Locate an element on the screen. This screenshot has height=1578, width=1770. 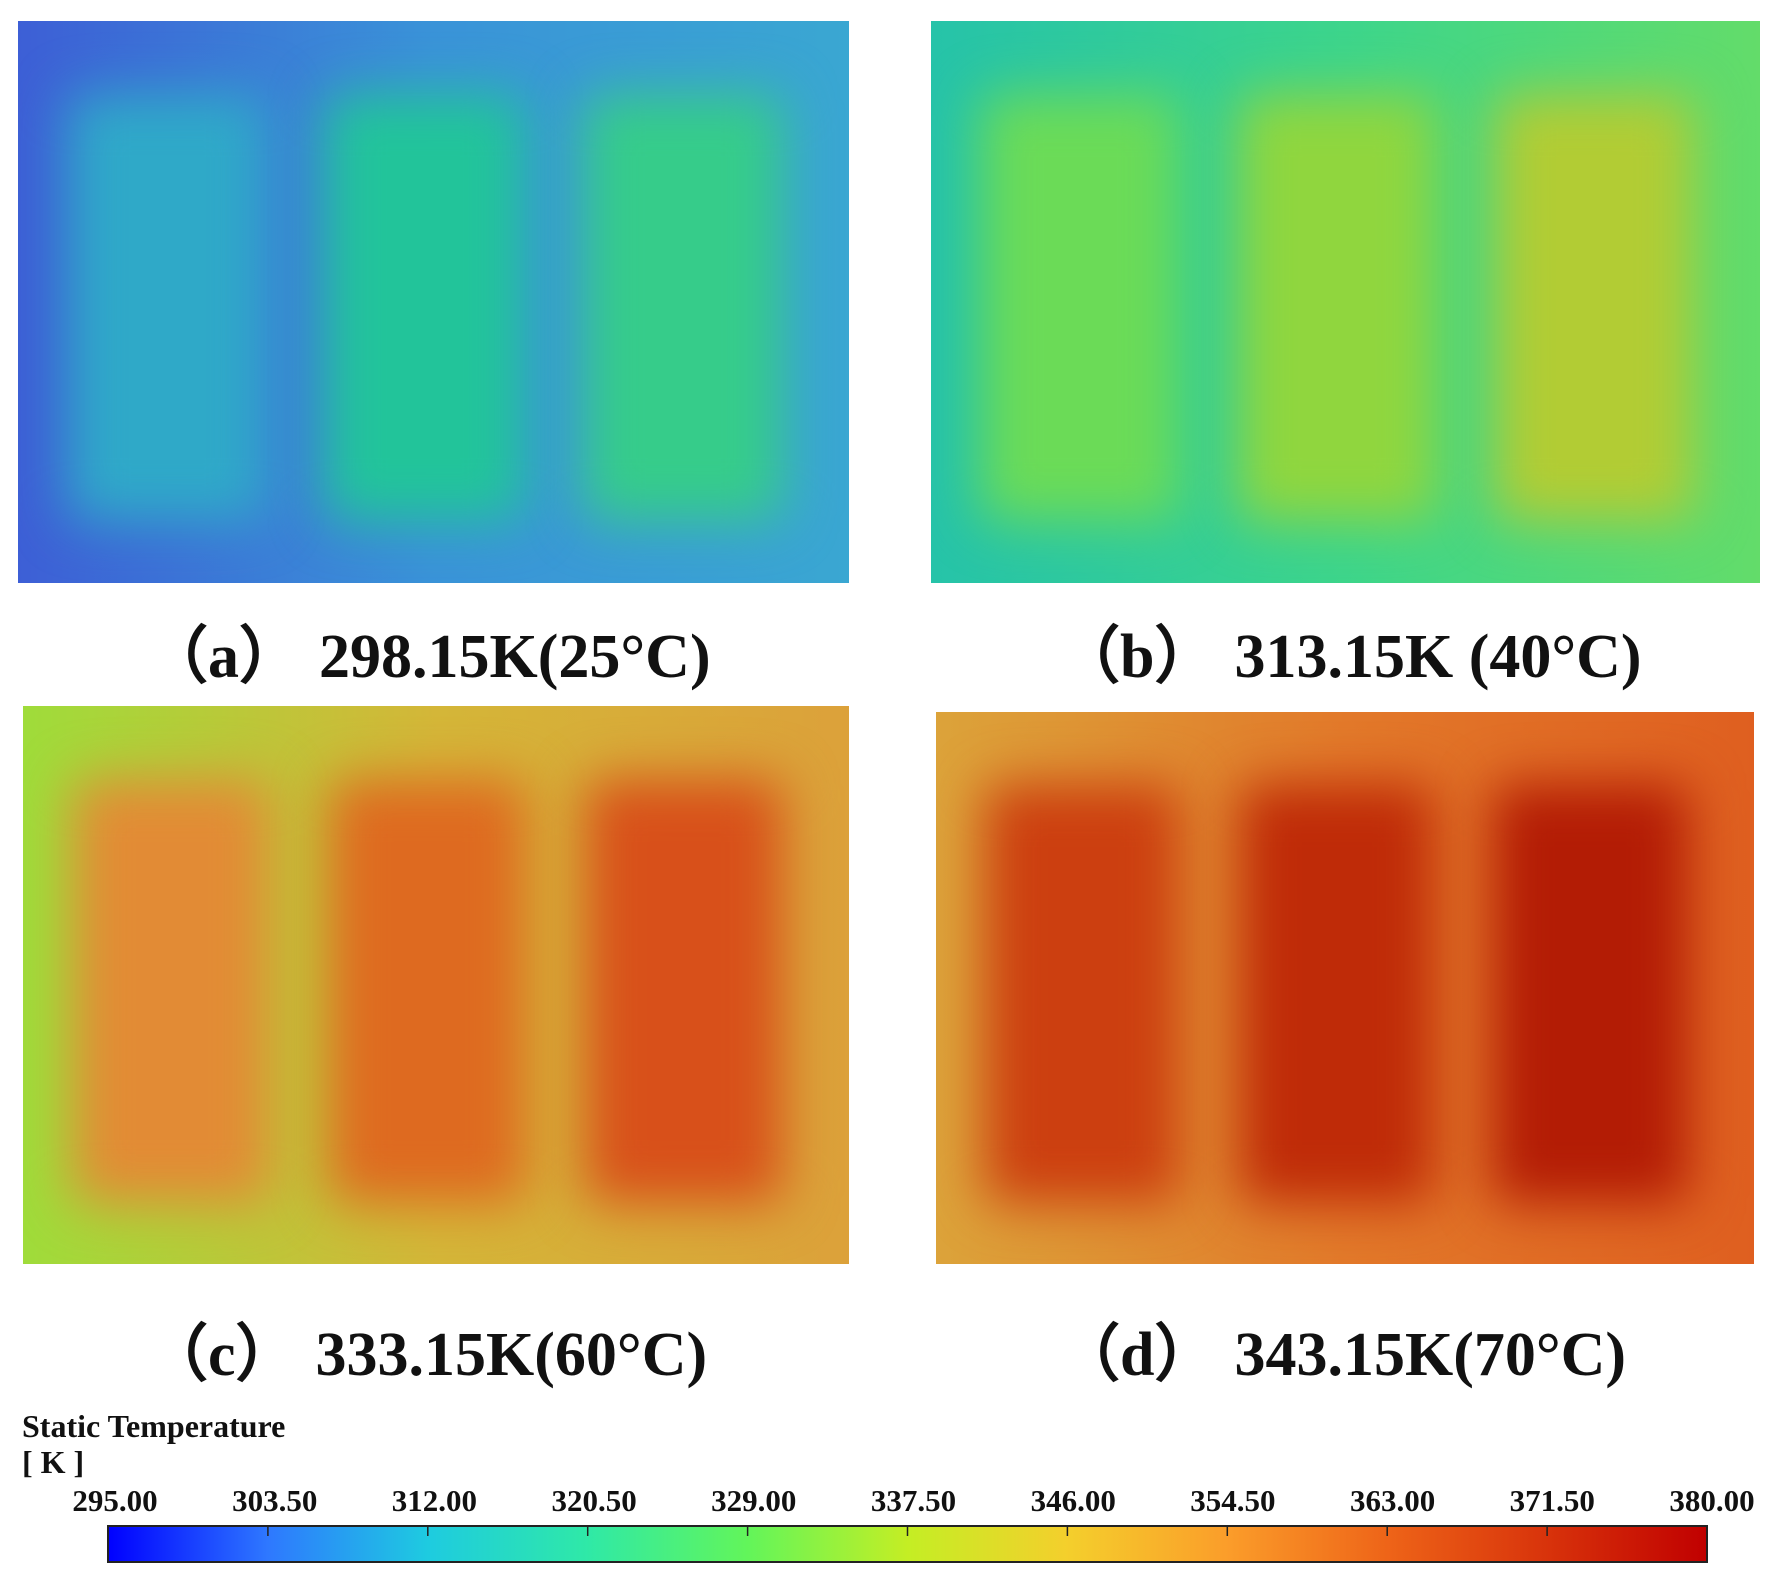
caption-b: （b） 313.15K (40°C) is located at coordinates (1350, 650).